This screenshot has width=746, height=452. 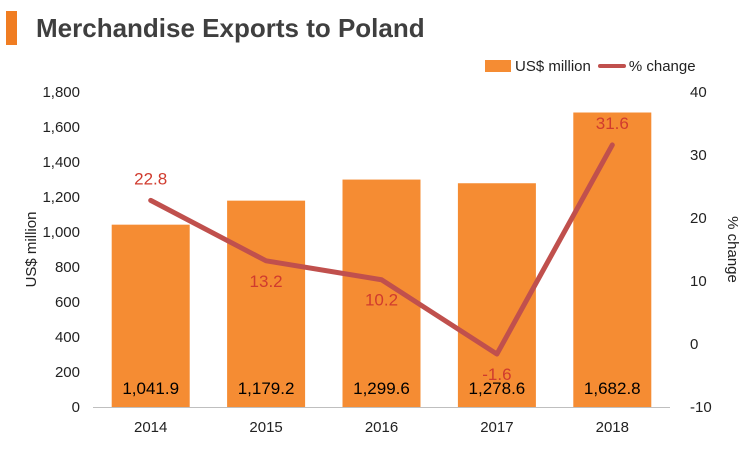 What do you see at coordinates (694, 344) in the screenshot?
I see `y2-tick-label: 0` at bounding box center [694, 344].